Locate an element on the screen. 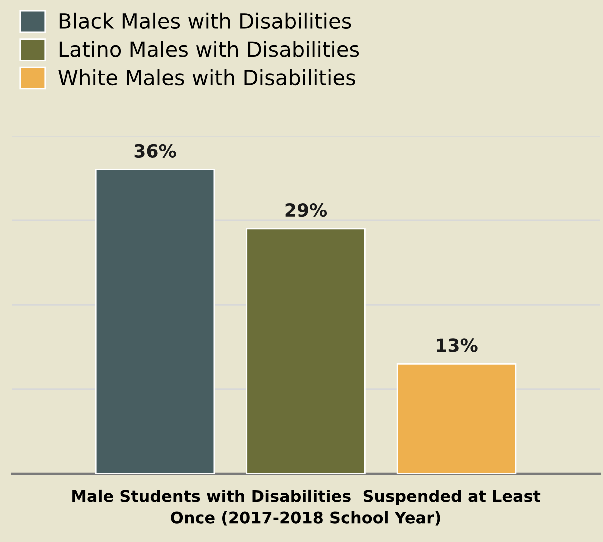 Image resolution: width=603 pixels, height=542 pixels. data-label: 36% is located at coordinates (155, 151).